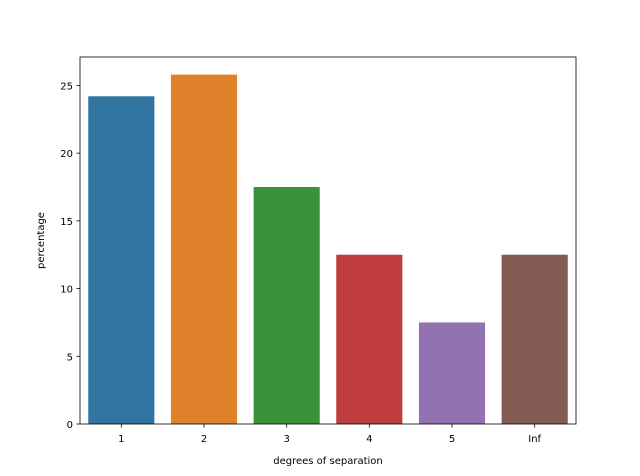 This screenshot has height=476, width=640. I want to click on x-tick-label: 5, so click(452, 439).